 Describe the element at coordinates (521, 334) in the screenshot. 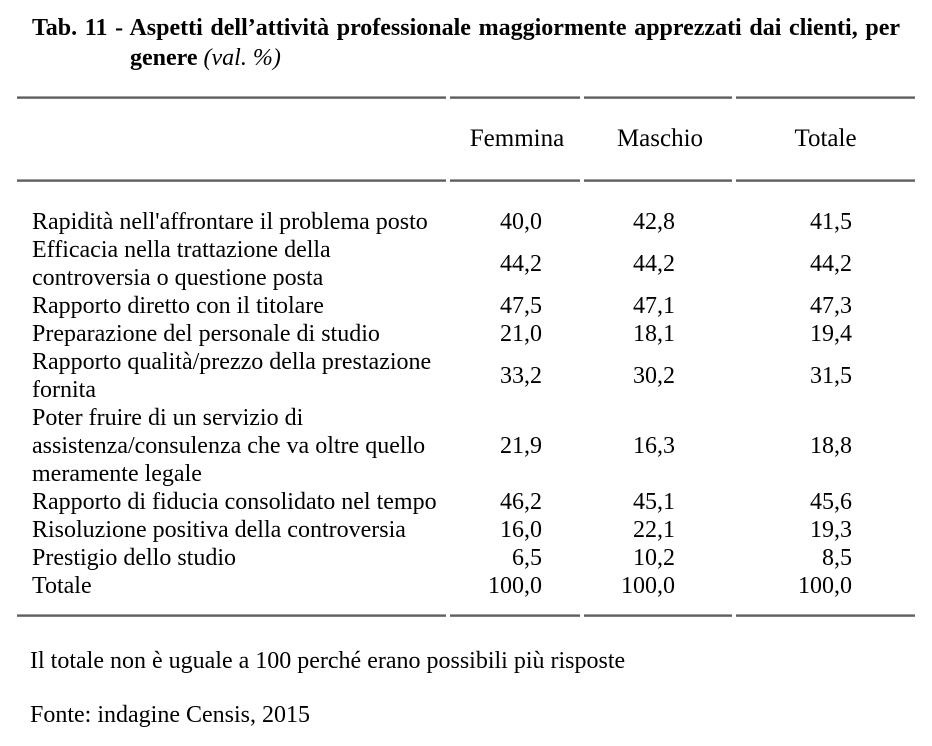

I see `value-cell-femmina: 21,0` at that location.